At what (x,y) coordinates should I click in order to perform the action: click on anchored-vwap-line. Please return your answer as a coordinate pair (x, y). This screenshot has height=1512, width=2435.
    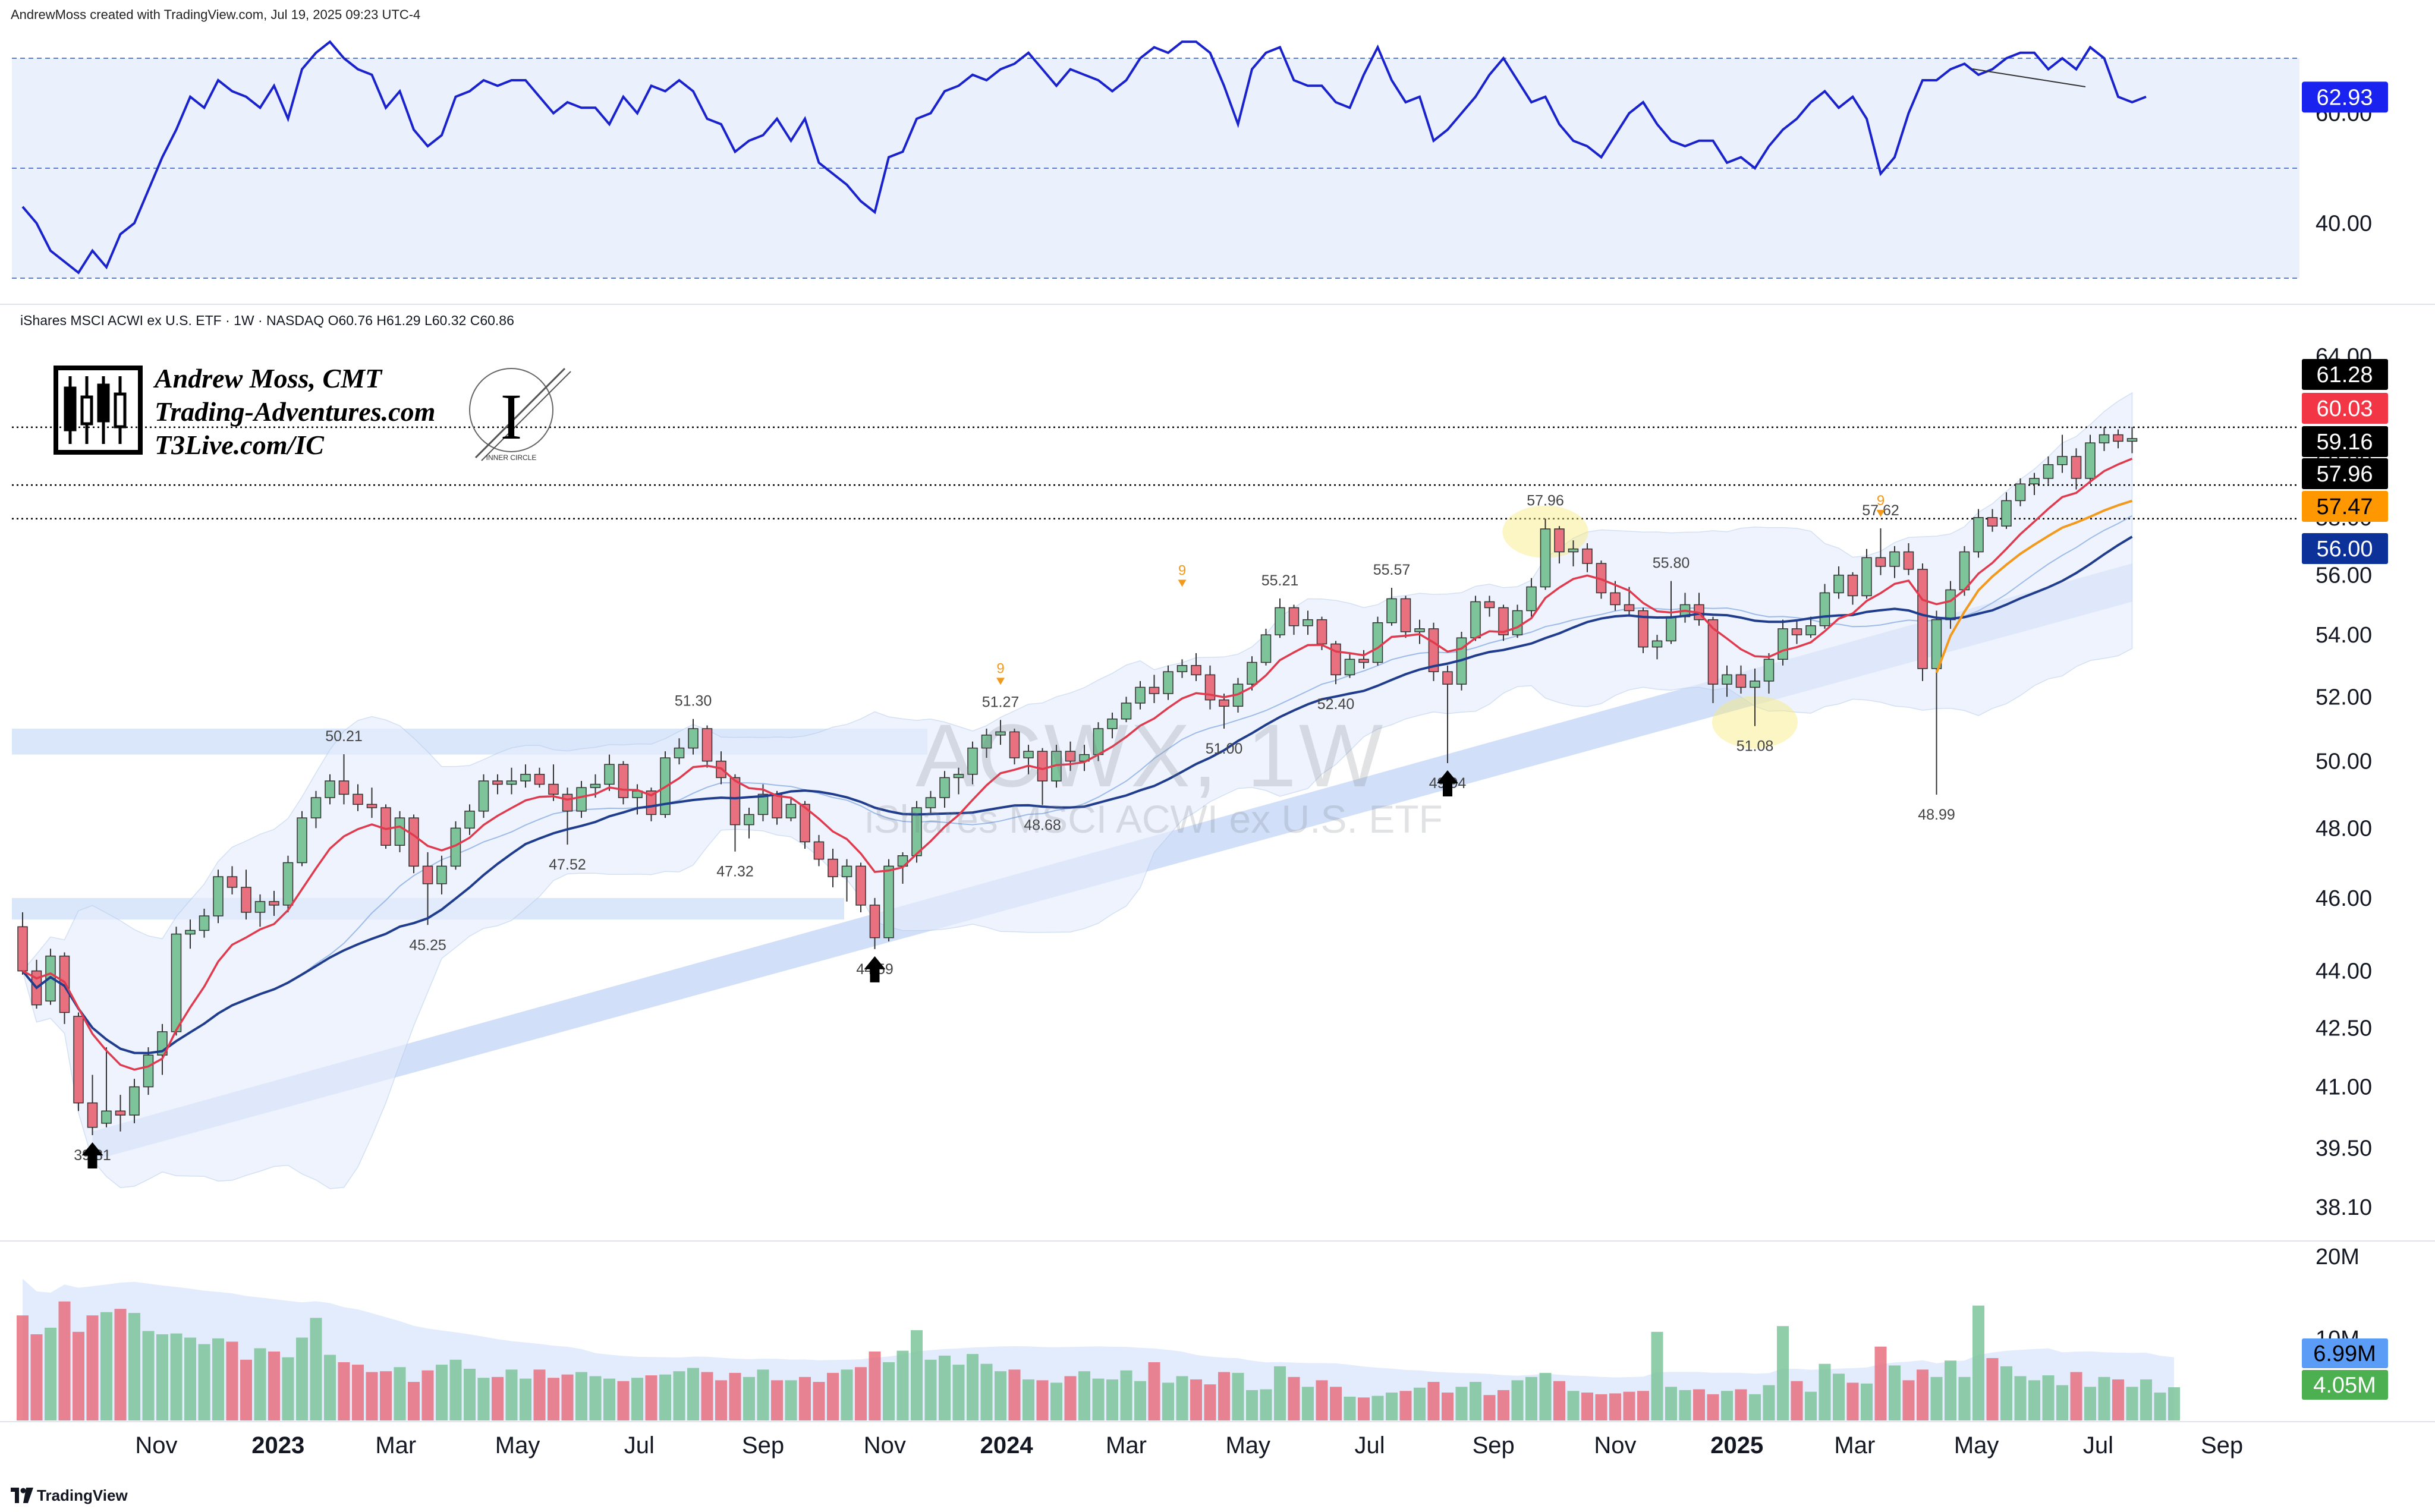
    Looking at the image, I should click on (2034, 586).